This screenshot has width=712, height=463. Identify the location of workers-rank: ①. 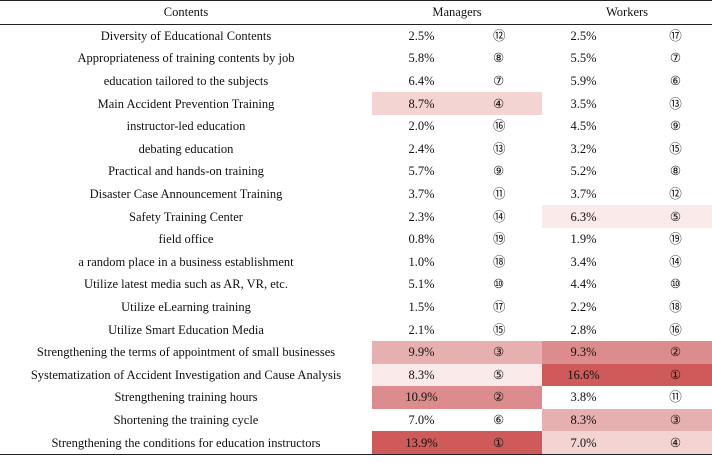
(675, 375).